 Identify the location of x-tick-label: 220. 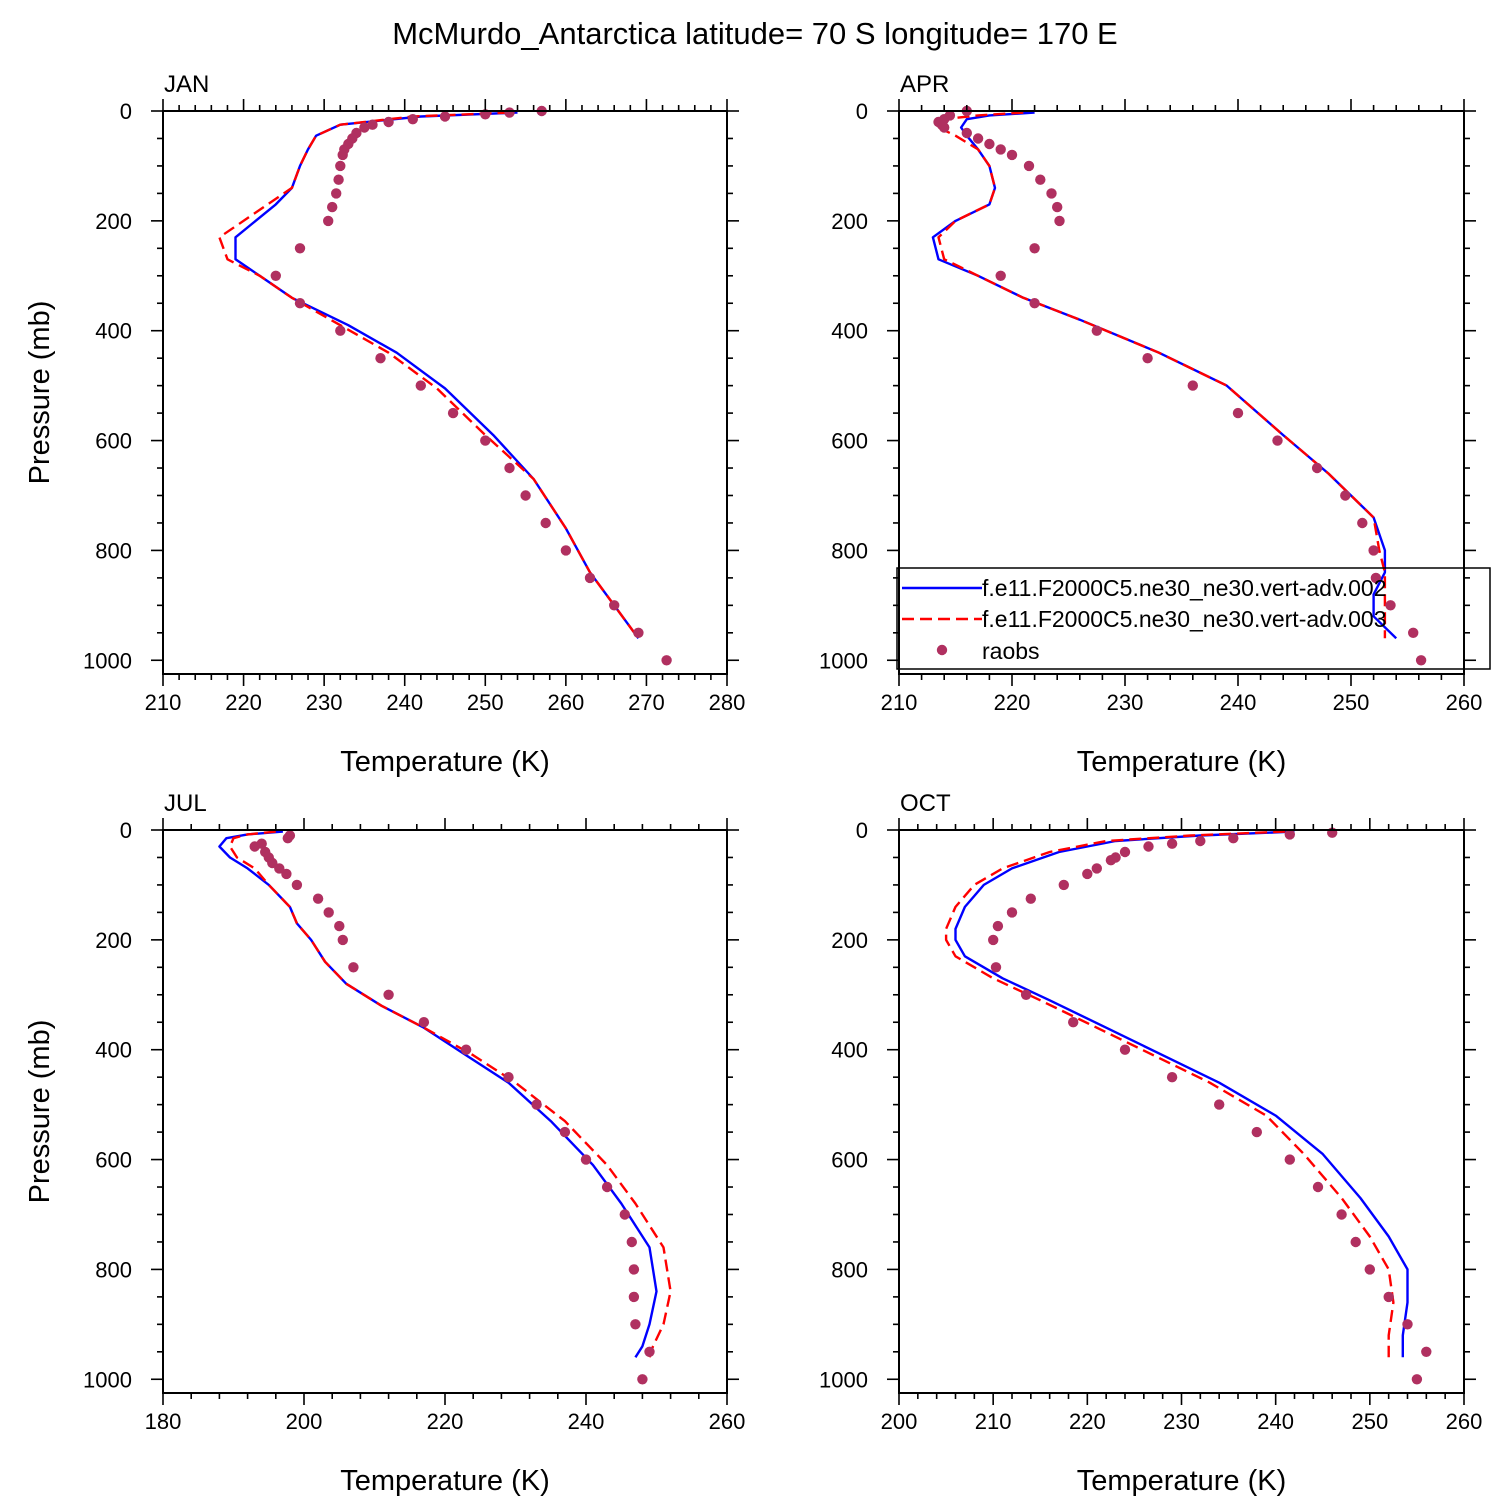
(445, 1421).